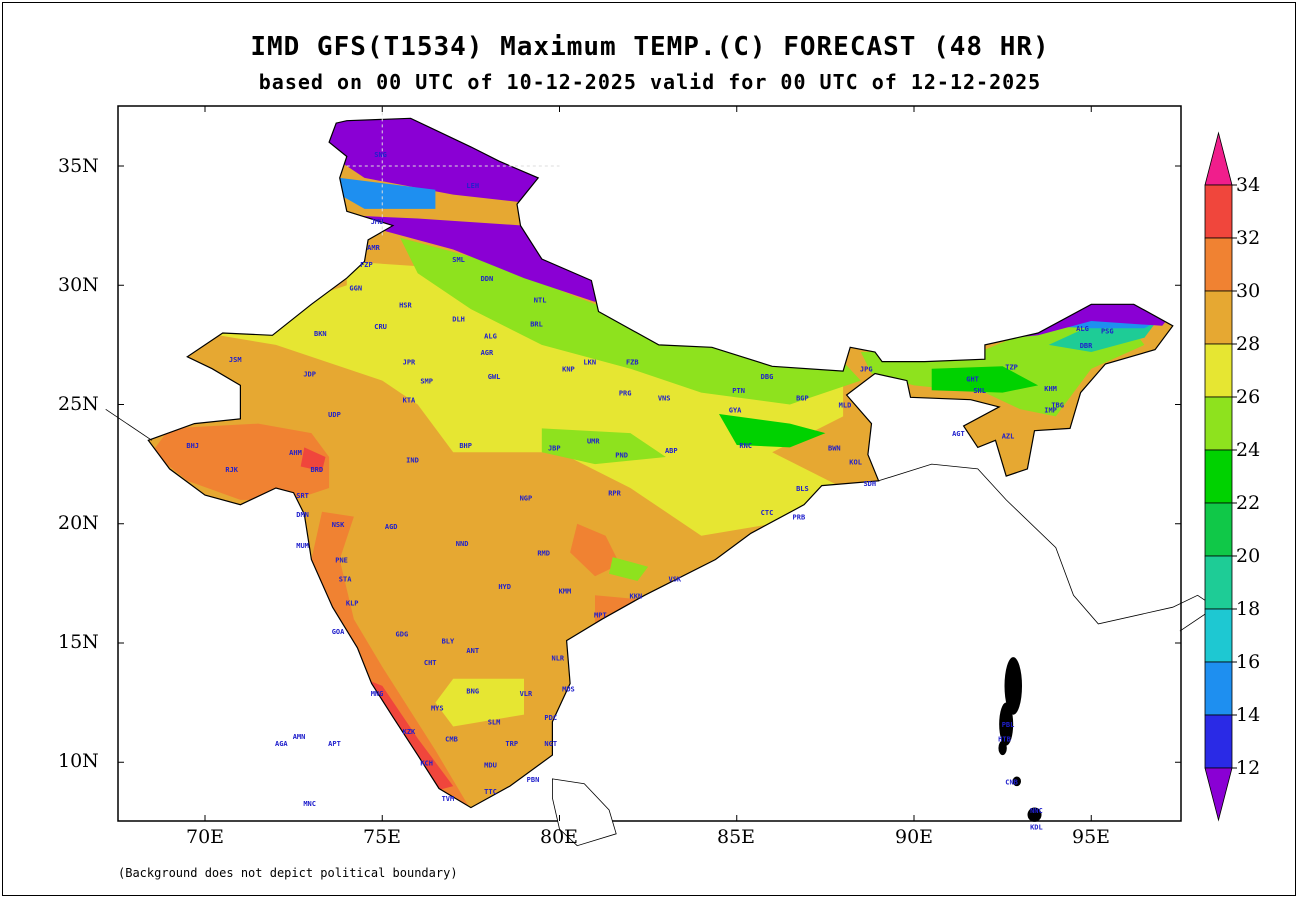  Describe the element at coordinates (487, 353) in the screenshot. I see `station-label: AGR` at that location.